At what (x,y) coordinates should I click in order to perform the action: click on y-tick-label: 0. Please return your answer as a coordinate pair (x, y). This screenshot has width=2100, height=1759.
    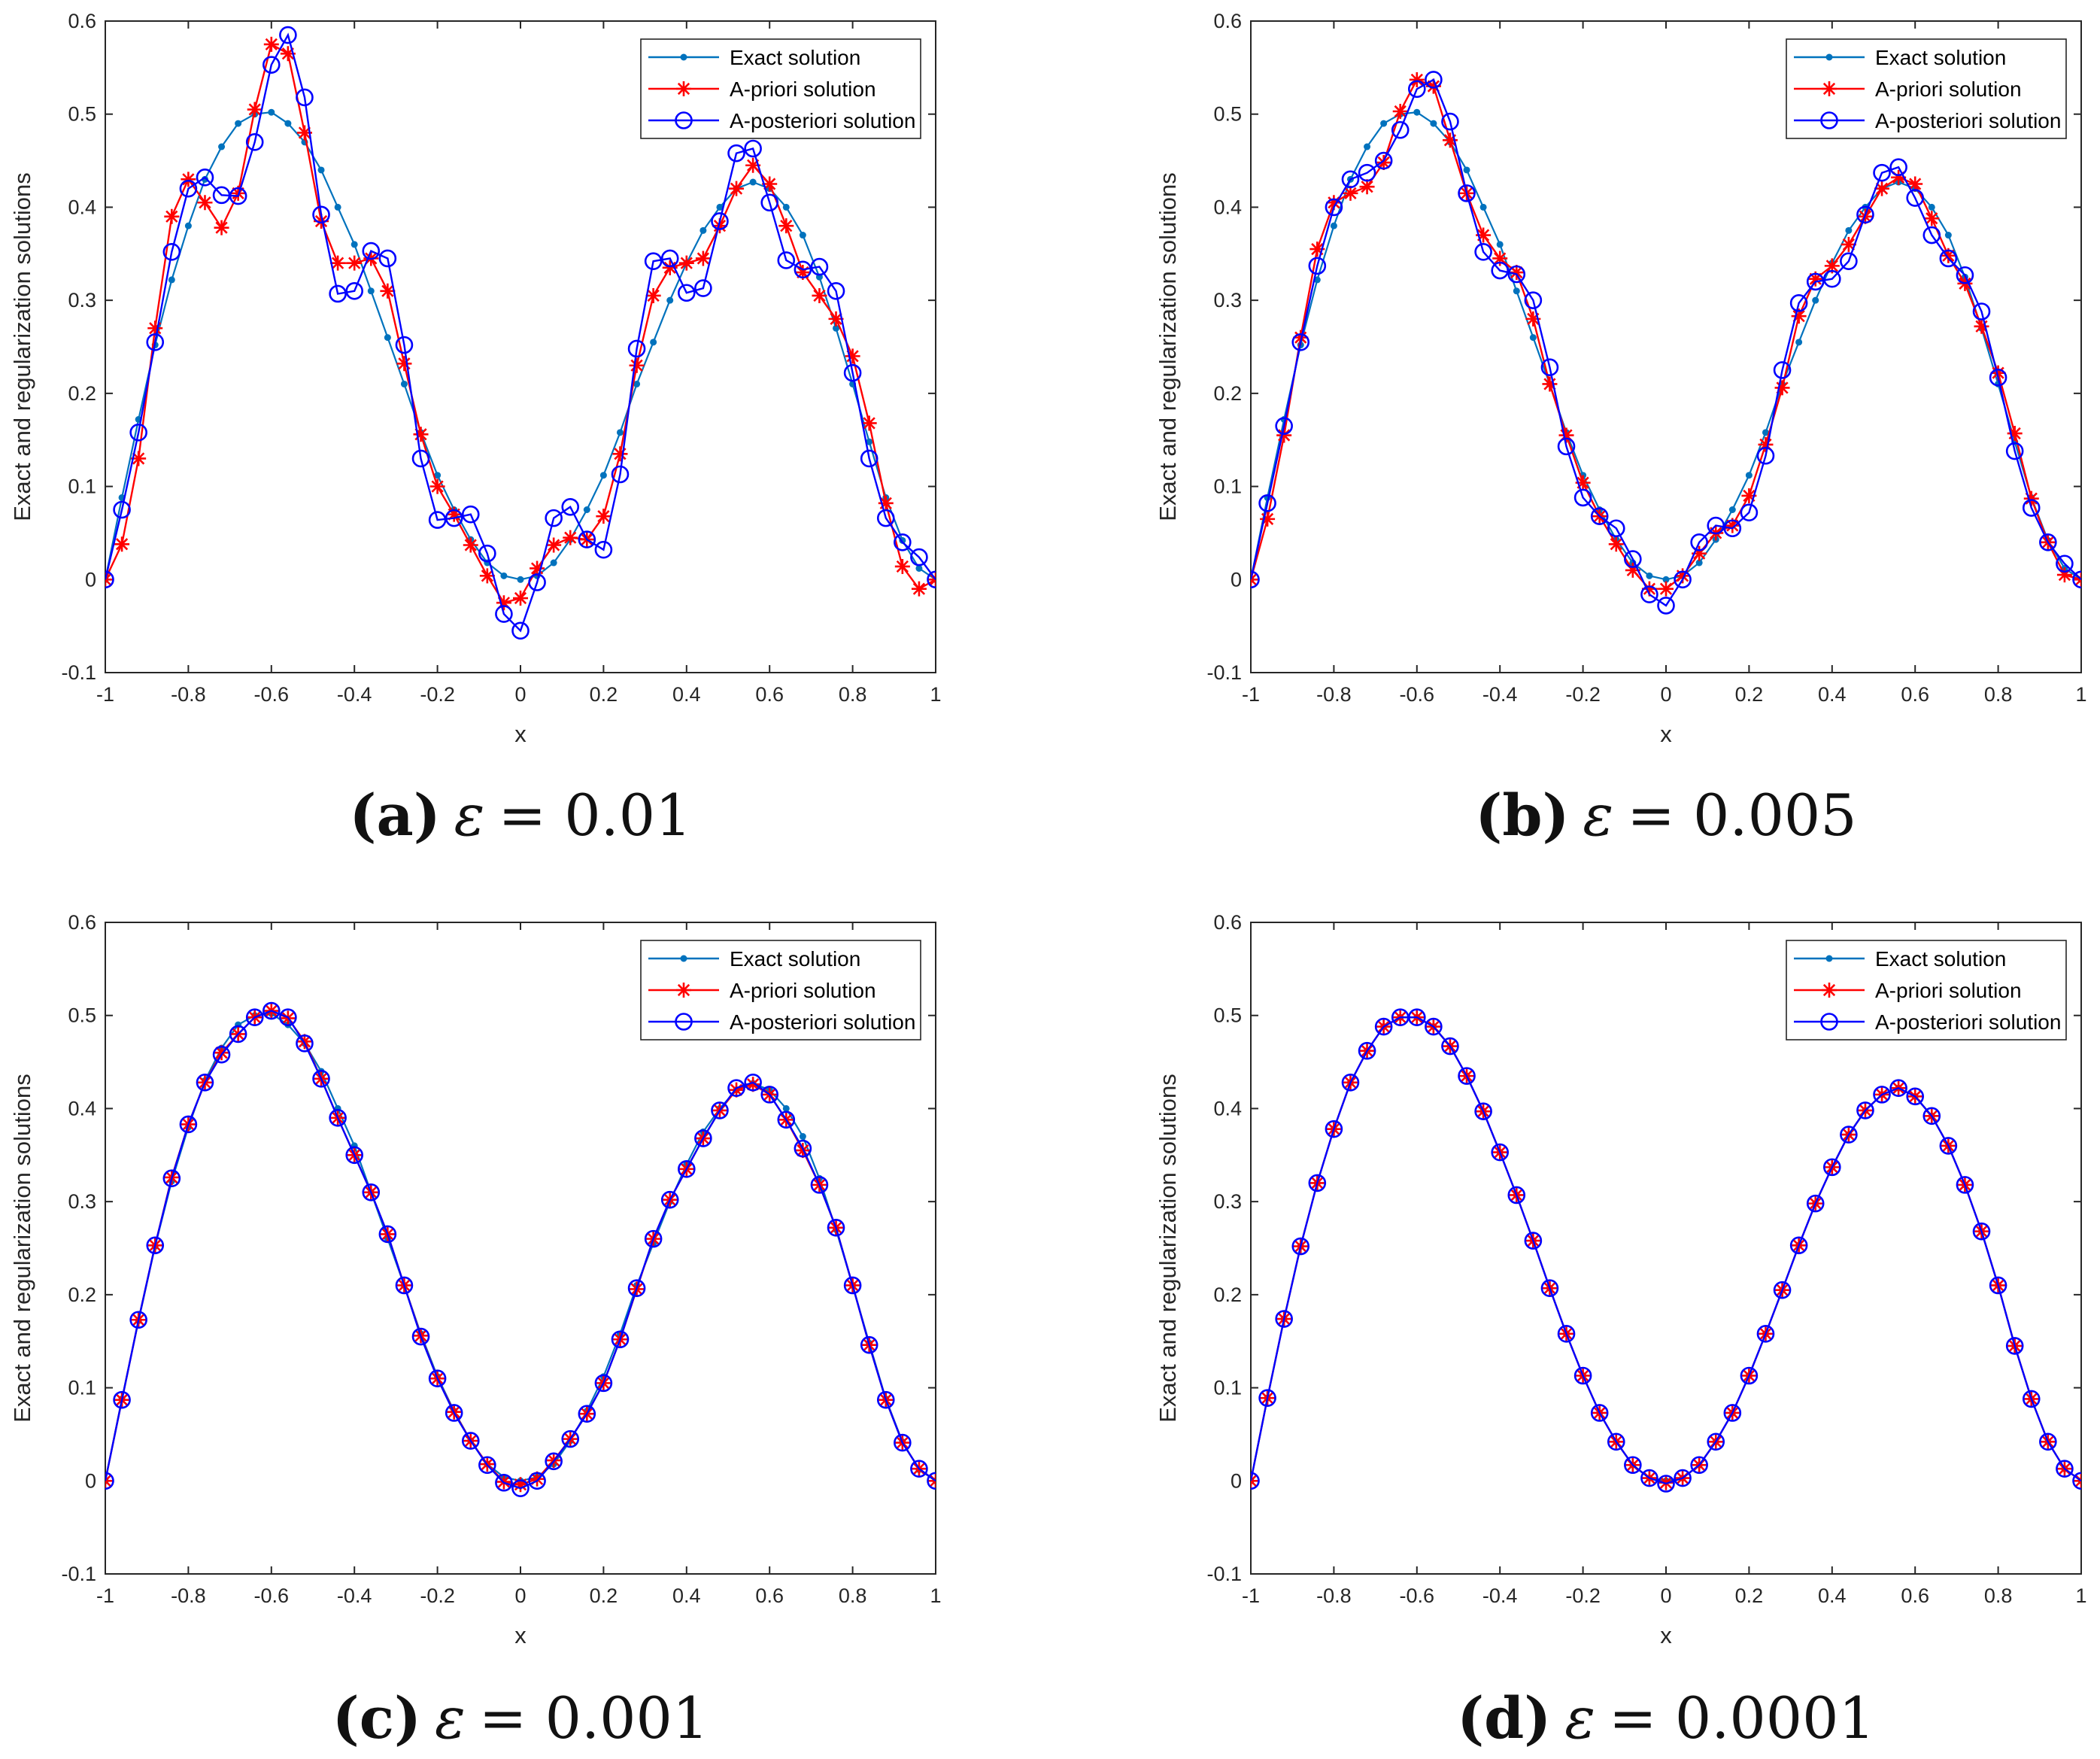
    Looking at the image, I should click on (1237, 1480).